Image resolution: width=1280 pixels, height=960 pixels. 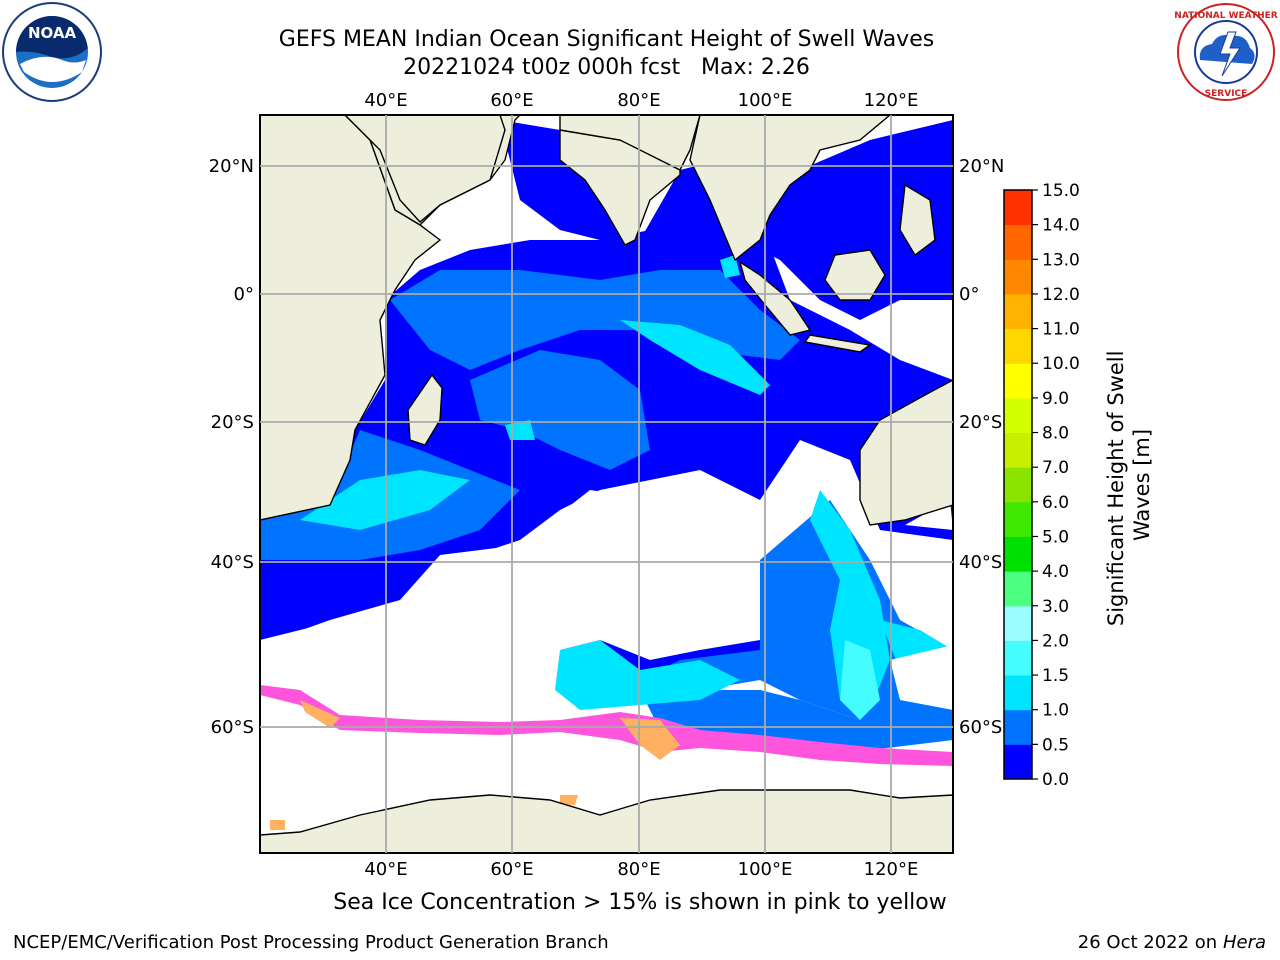 I want to click on lon-labels-bottom: 40°E 60°E 80°E 100°E 120°E, so click(x=641, y=869).